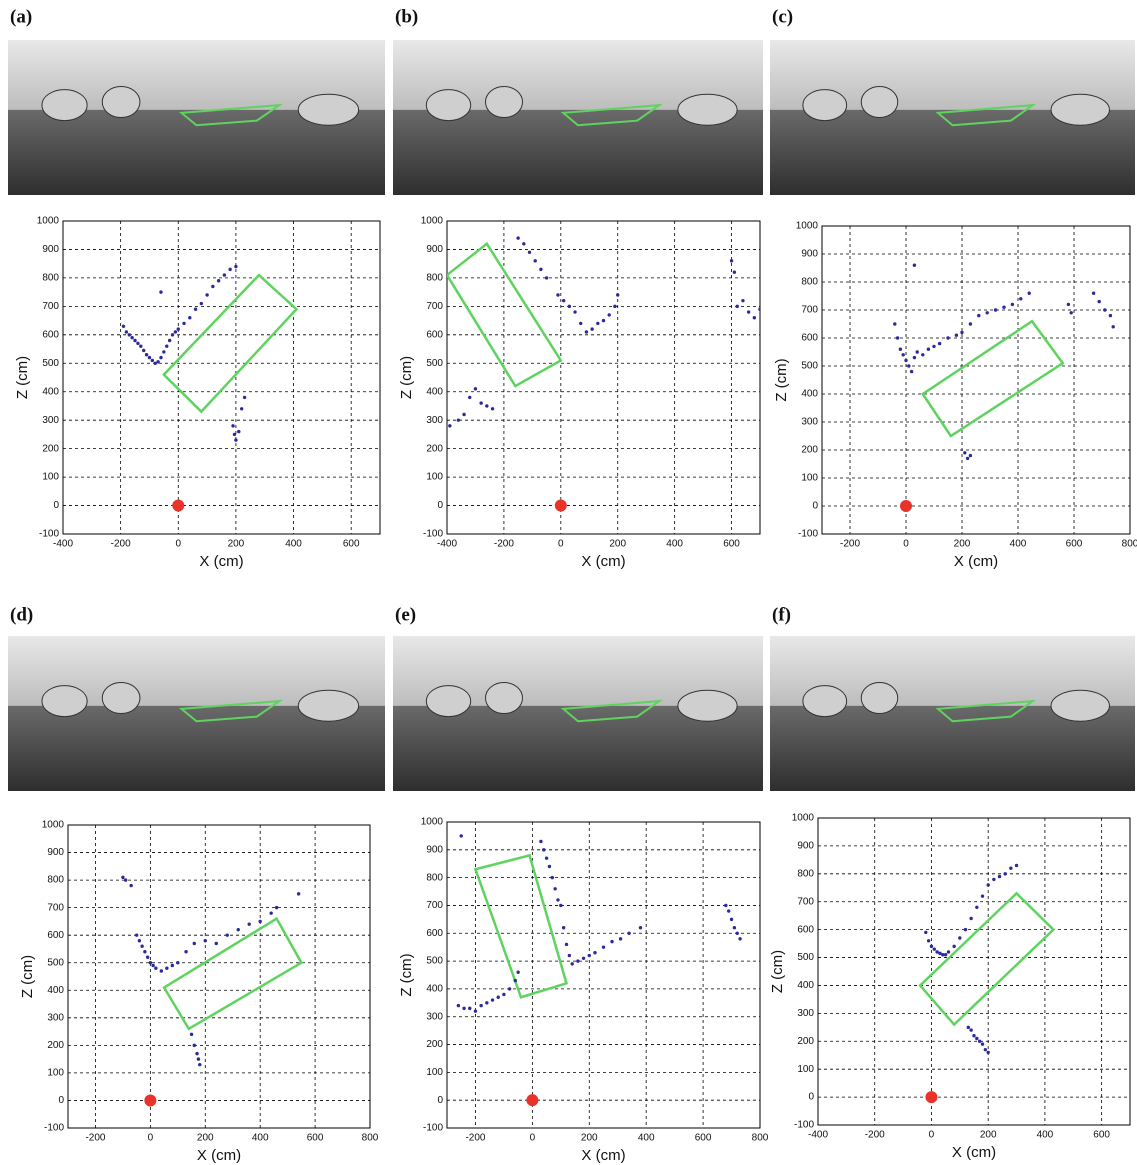  Describe the element at coordinates (55, 852) in the screenshot. I see `y-tick-label: 900` at that location.